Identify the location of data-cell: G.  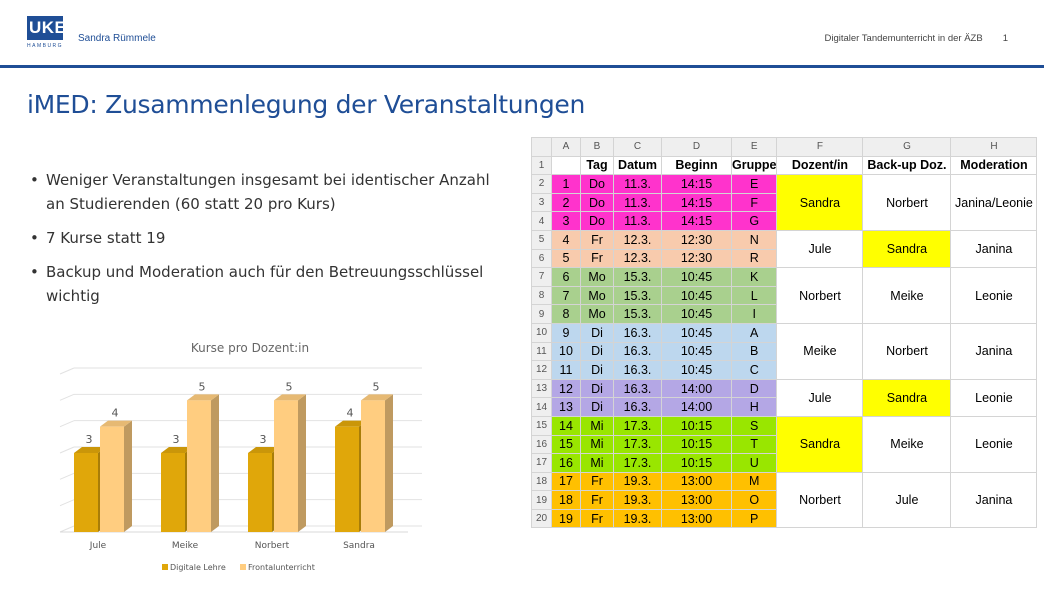
(754, 221).